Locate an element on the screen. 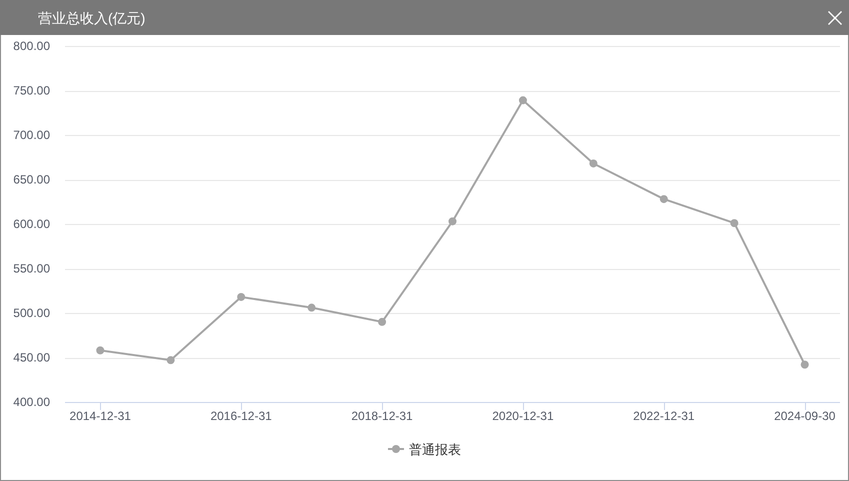 This screenshot has height=481, width=849. y-tick-label: 750.00 is located at coordinates (31, 91).